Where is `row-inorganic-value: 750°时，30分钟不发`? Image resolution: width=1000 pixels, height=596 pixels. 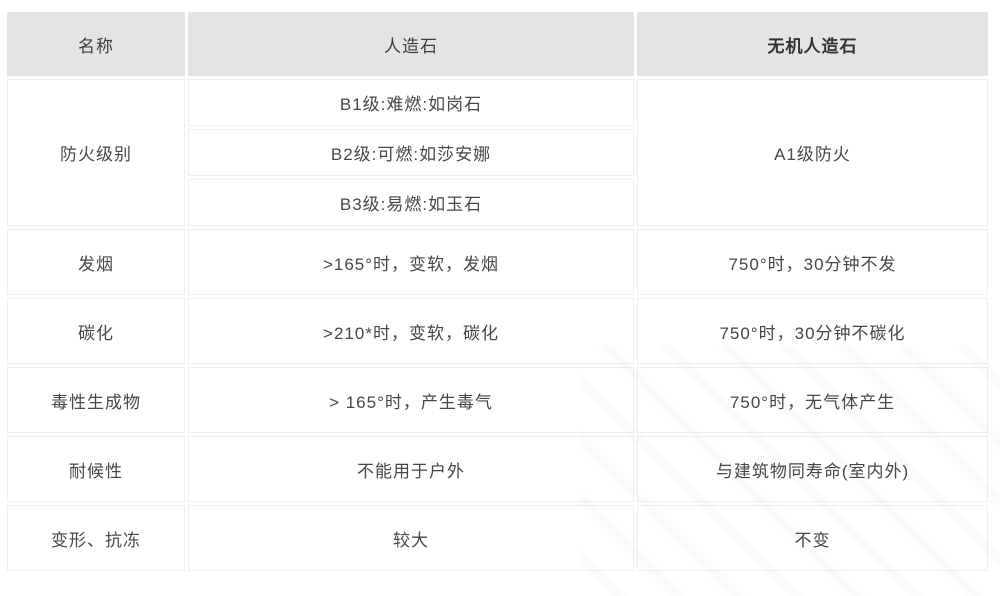
row-inorganic-value: 750°时，30分钟不发 is located at coordinates (812, 262).